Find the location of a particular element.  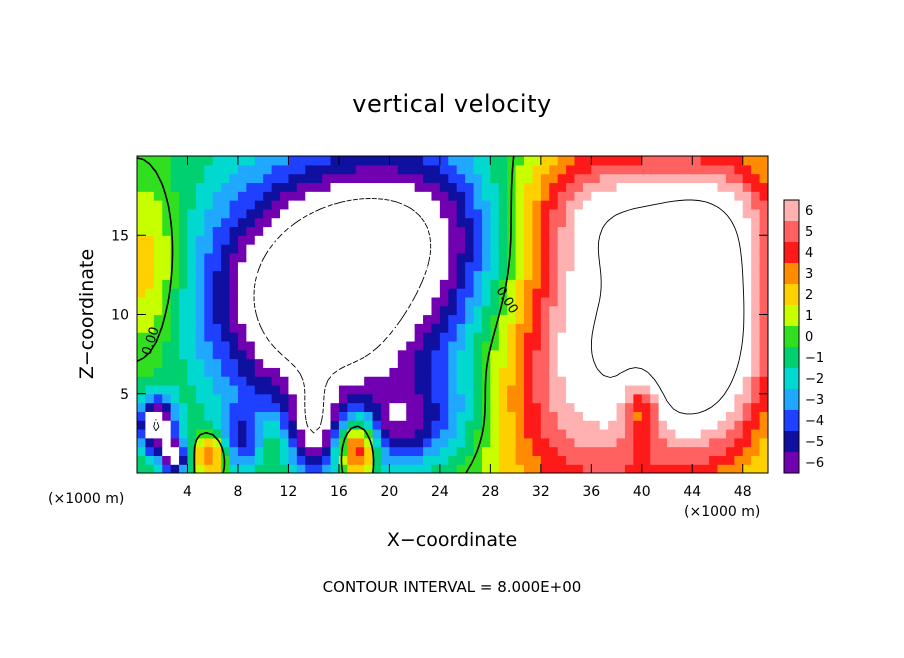

colorbar-swatch is located at coordinates (791, 316).